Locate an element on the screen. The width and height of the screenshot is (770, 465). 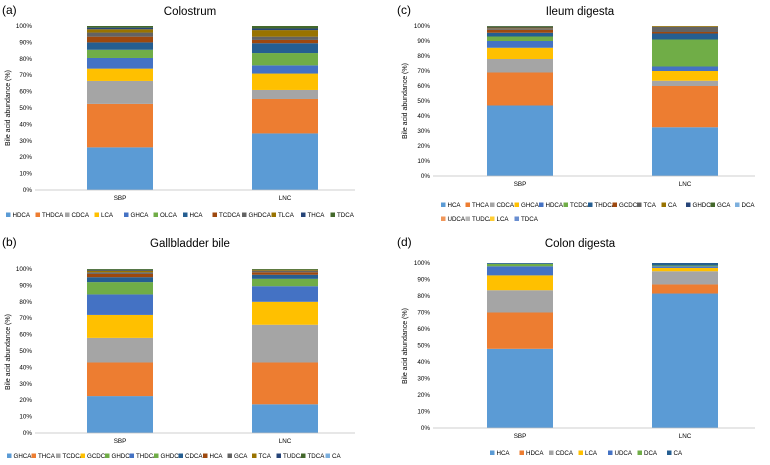
panel-a-ylabel: Bile acid abundance (%) is located at coordinates (8, 108).